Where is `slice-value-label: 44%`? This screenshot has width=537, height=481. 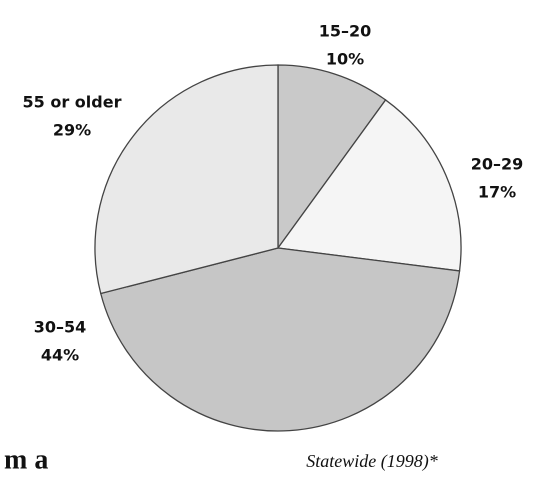 slice-value-label: 44% is located at coordinates (60, 355).